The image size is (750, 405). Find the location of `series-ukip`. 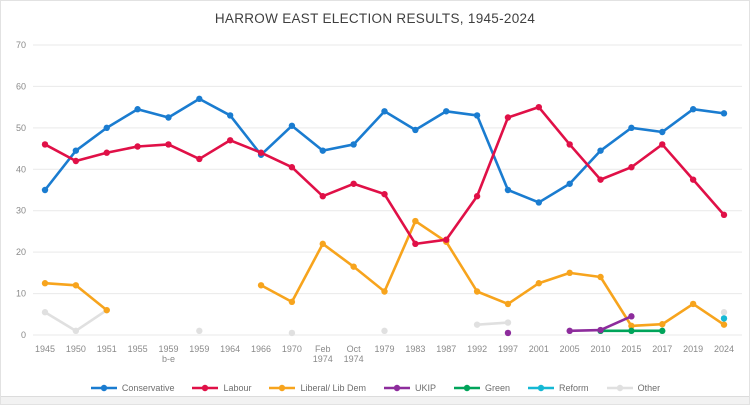

series-ukip is located at coordinates (569, 325).